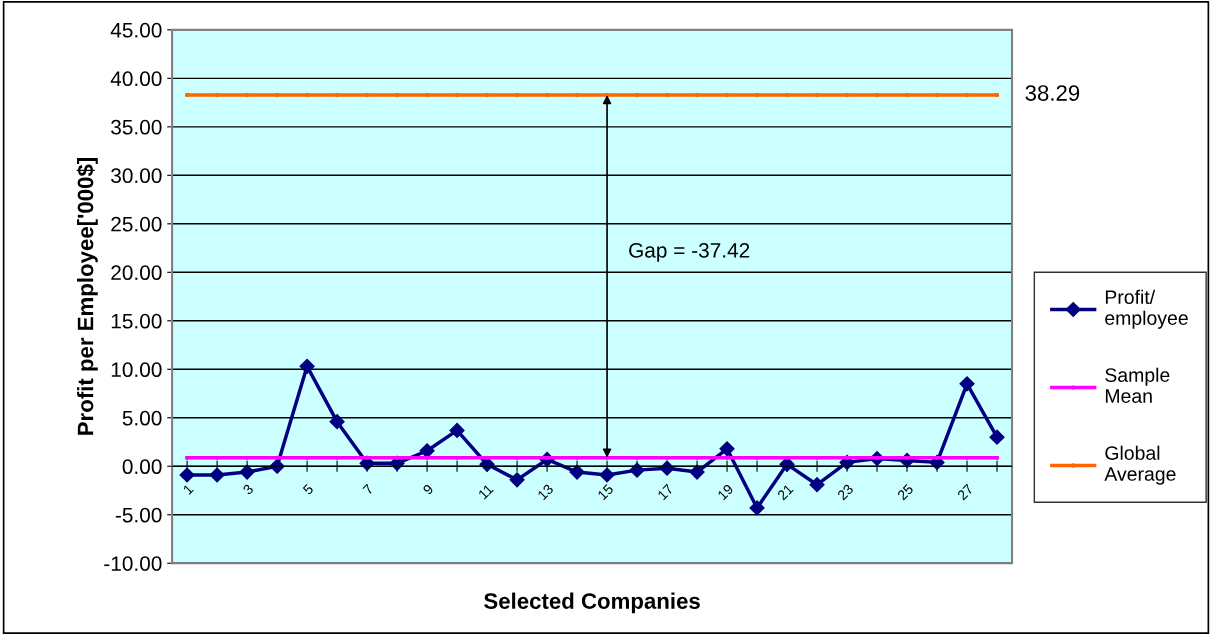  I want to click on x-tick-label: 5, so click(308, 489).